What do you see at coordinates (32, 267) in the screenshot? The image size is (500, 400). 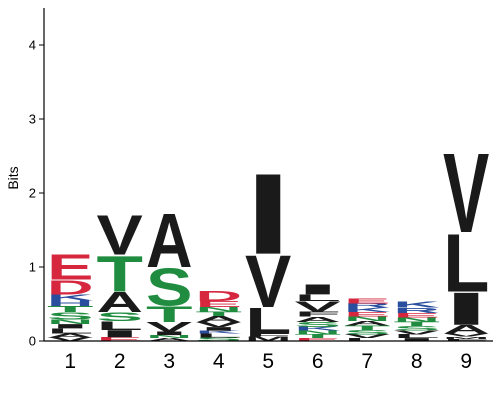 I see `y-tick-label: 1` at bounding box center [32, 267].